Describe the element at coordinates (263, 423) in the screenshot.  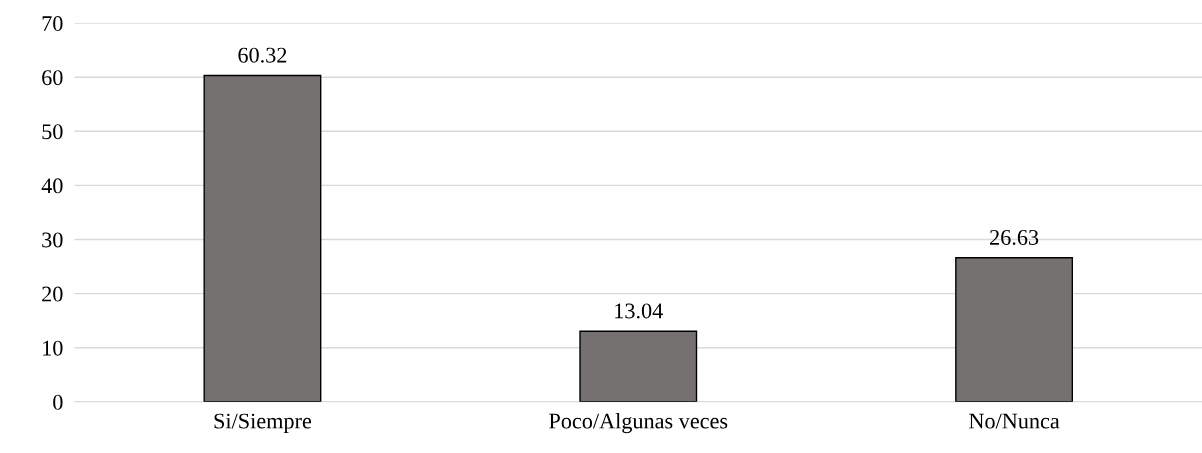
I see `x-tick-label: Si/Siempre` at that location.